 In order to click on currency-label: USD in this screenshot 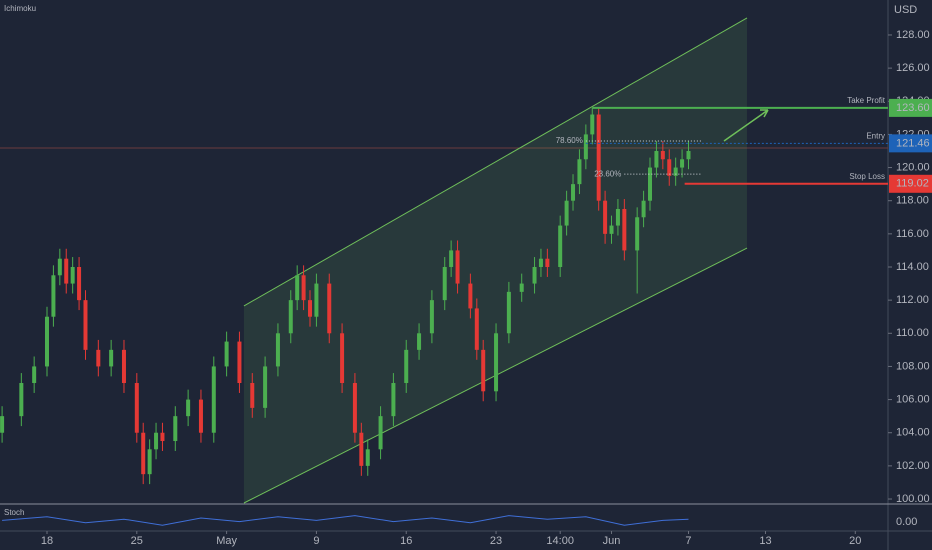, I will do `click(905, 10)`.